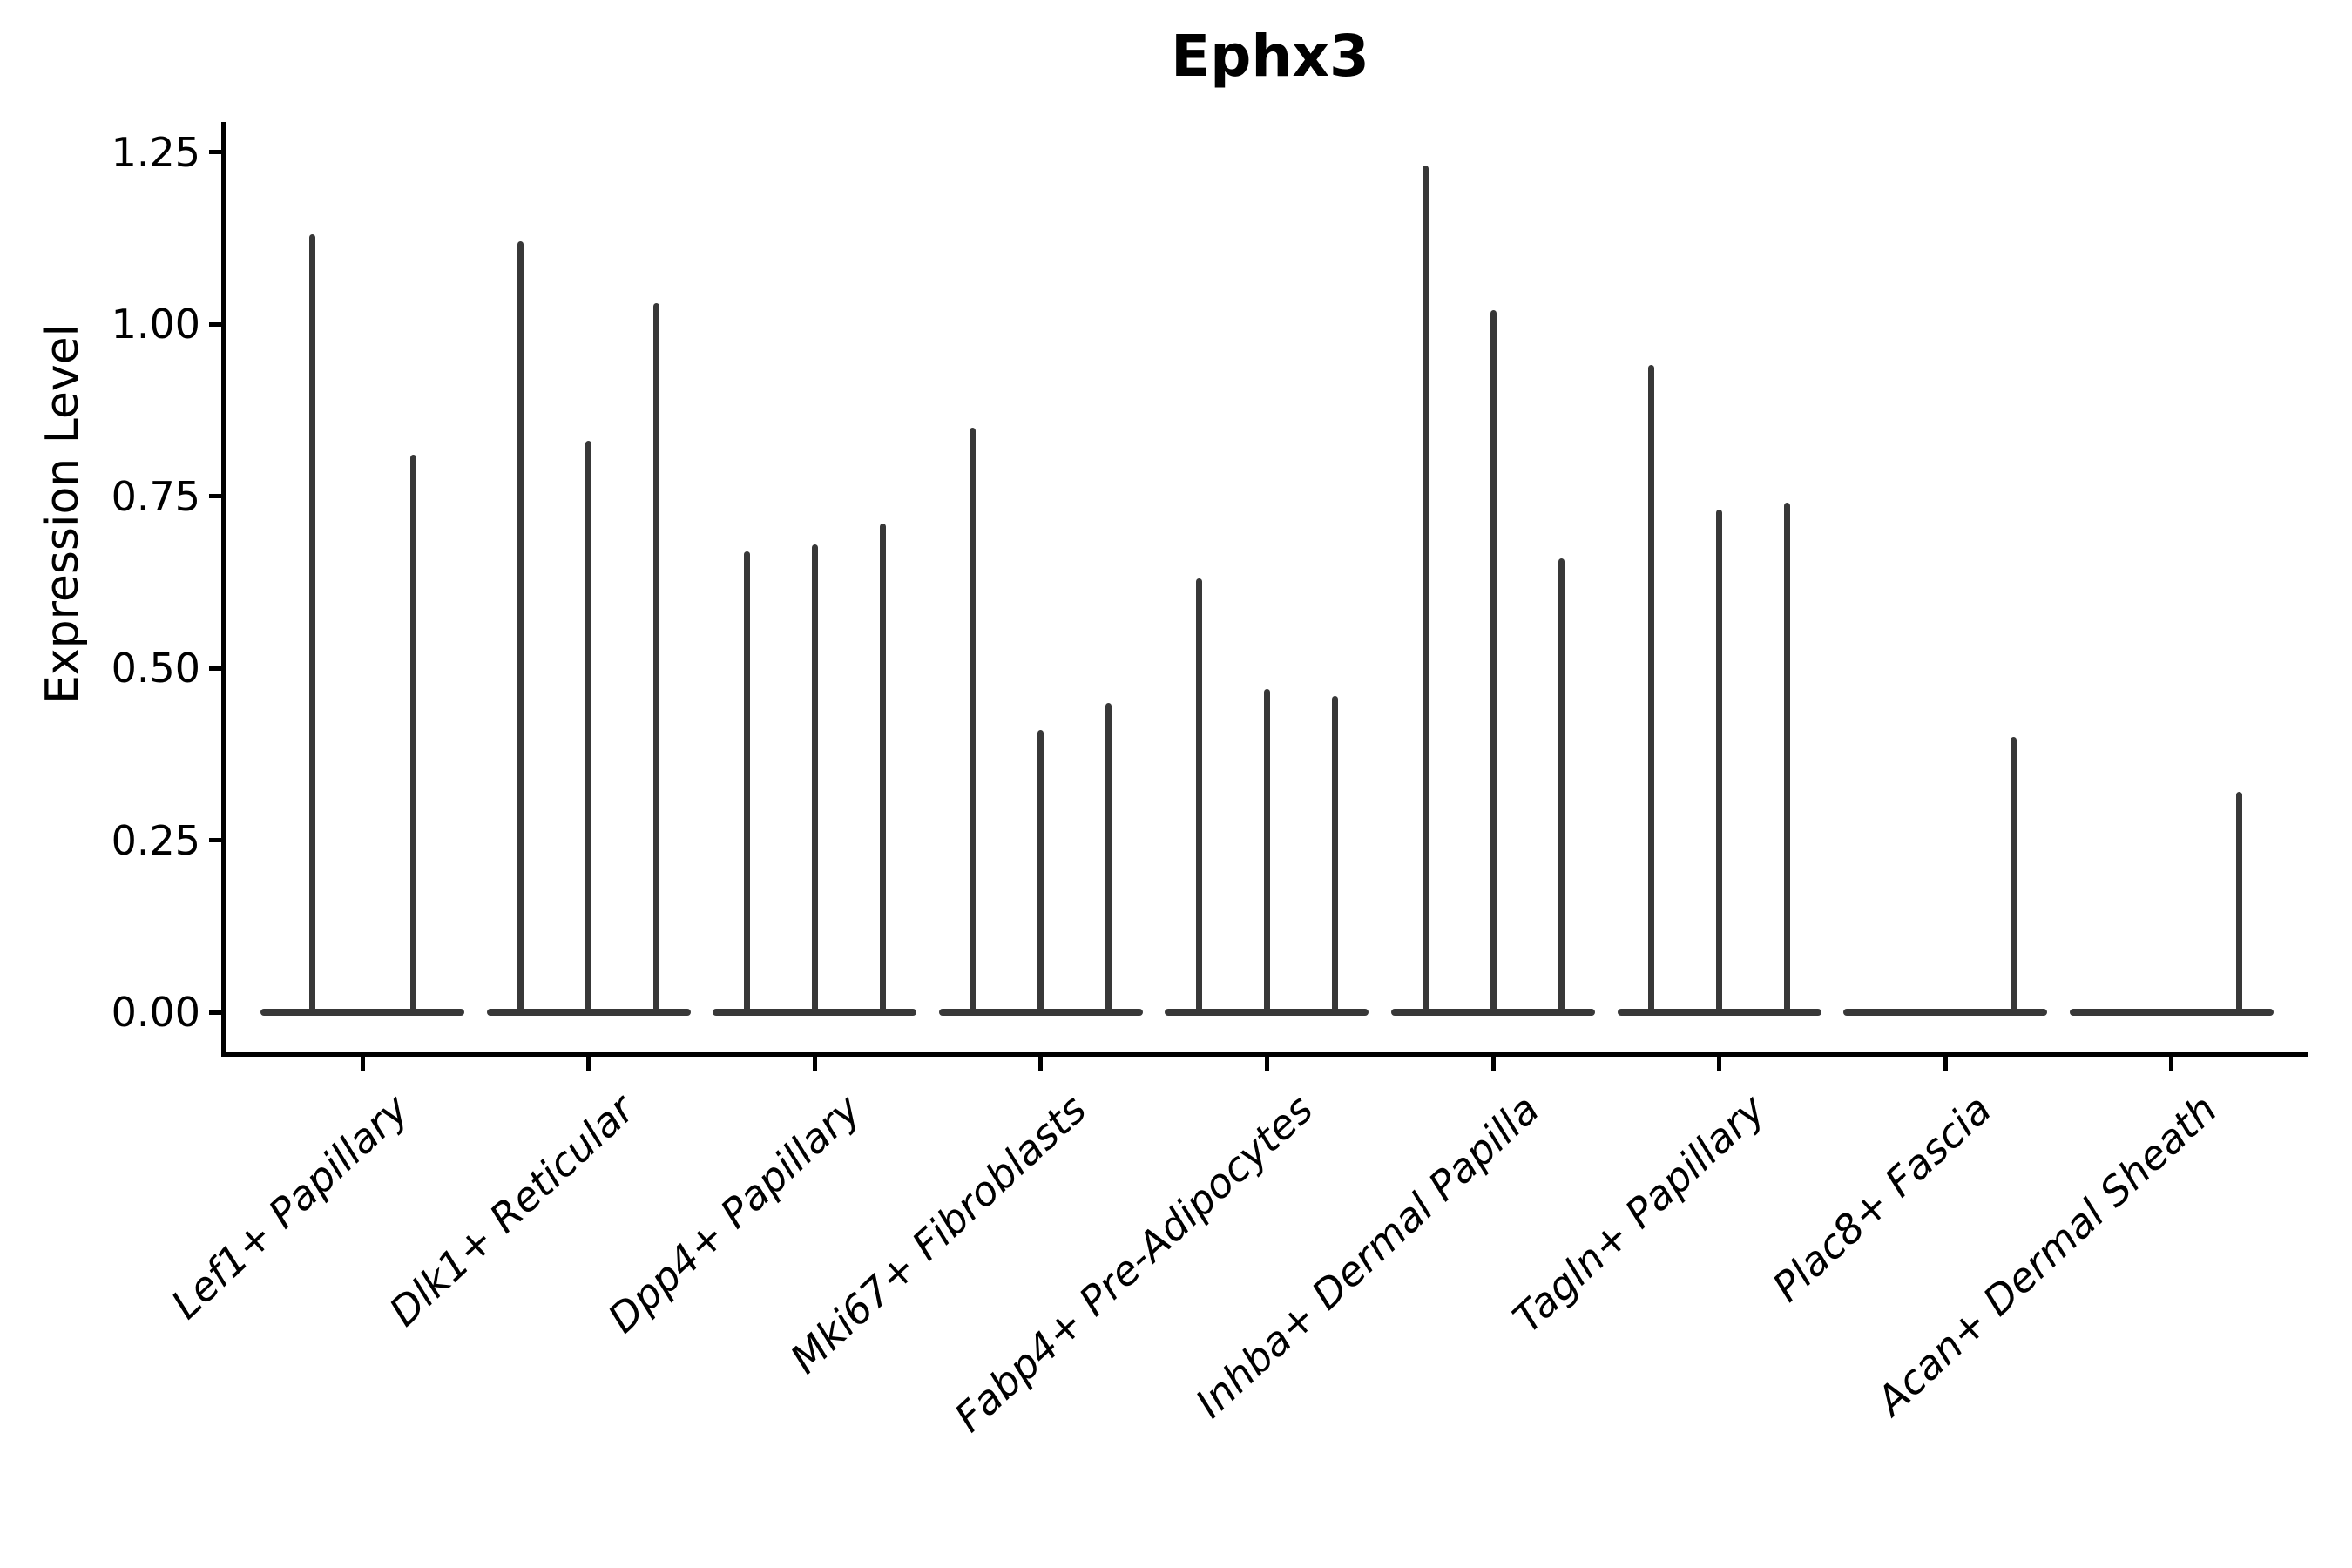 The height and width of the screenshot is (1568, 2352). Describe the element at coordinates (1270, 56) in the screenshot. I see `chart-title: Ephx3` at that location.